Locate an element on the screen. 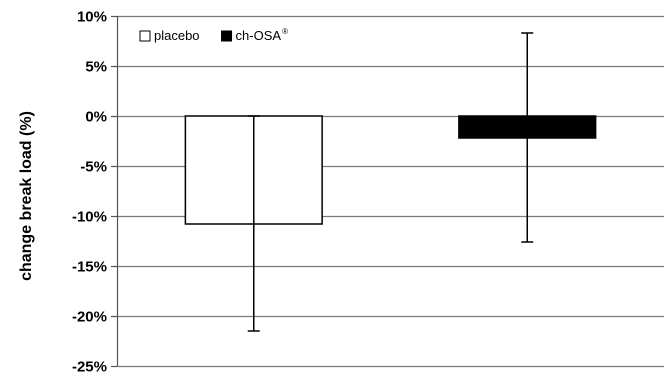 Image resolution: width=668 pixels, height=376 pixels. y-axis: 10% 5% 0% -5% -10% -15% -20% -25% is located at coordinates (95, 192).